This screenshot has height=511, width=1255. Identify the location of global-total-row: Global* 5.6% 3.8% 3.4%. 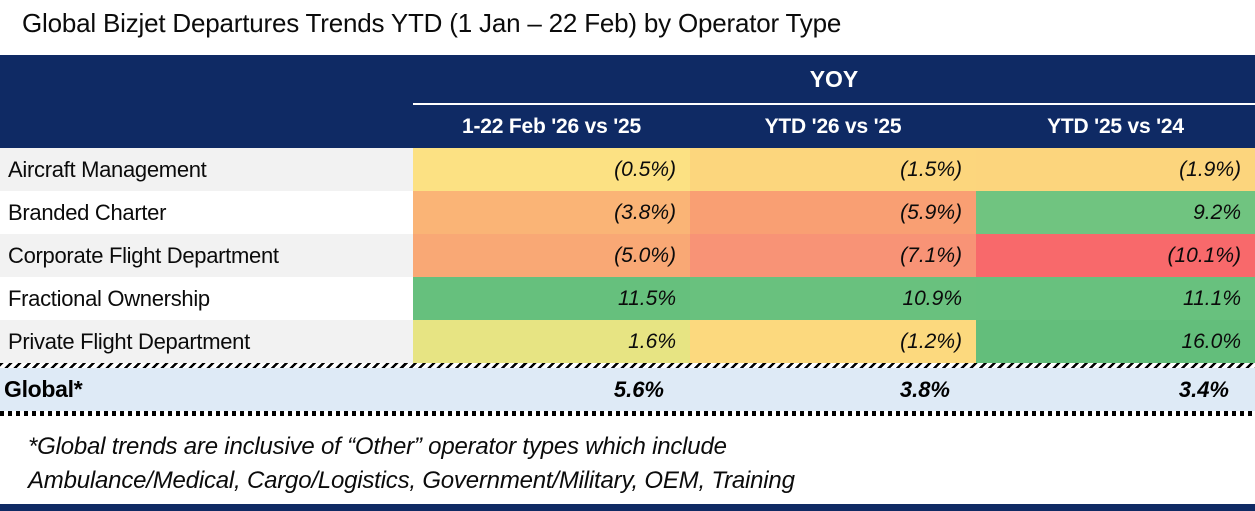
(627, 389).